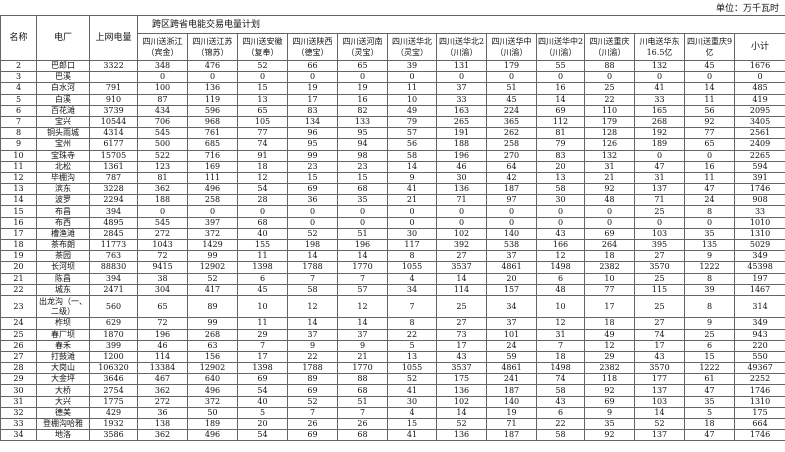 The width and height of the screenshot is (785, 452). I want to click on plan-value: 372, so click(212, 401).